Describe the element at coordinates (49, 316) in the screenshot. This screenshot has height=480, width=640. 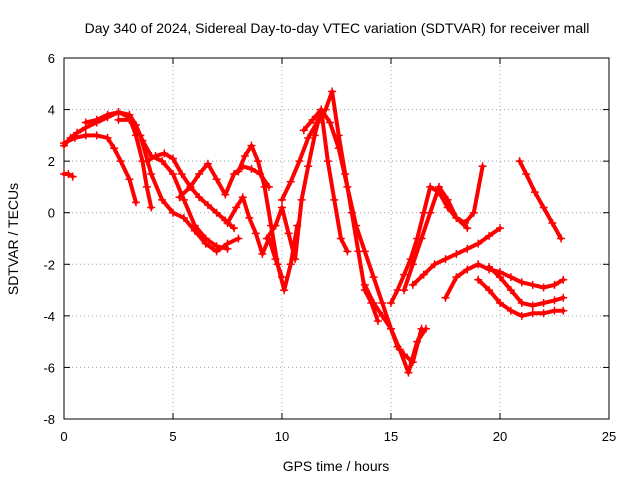
I see `y-tick-label: -4` at that location.